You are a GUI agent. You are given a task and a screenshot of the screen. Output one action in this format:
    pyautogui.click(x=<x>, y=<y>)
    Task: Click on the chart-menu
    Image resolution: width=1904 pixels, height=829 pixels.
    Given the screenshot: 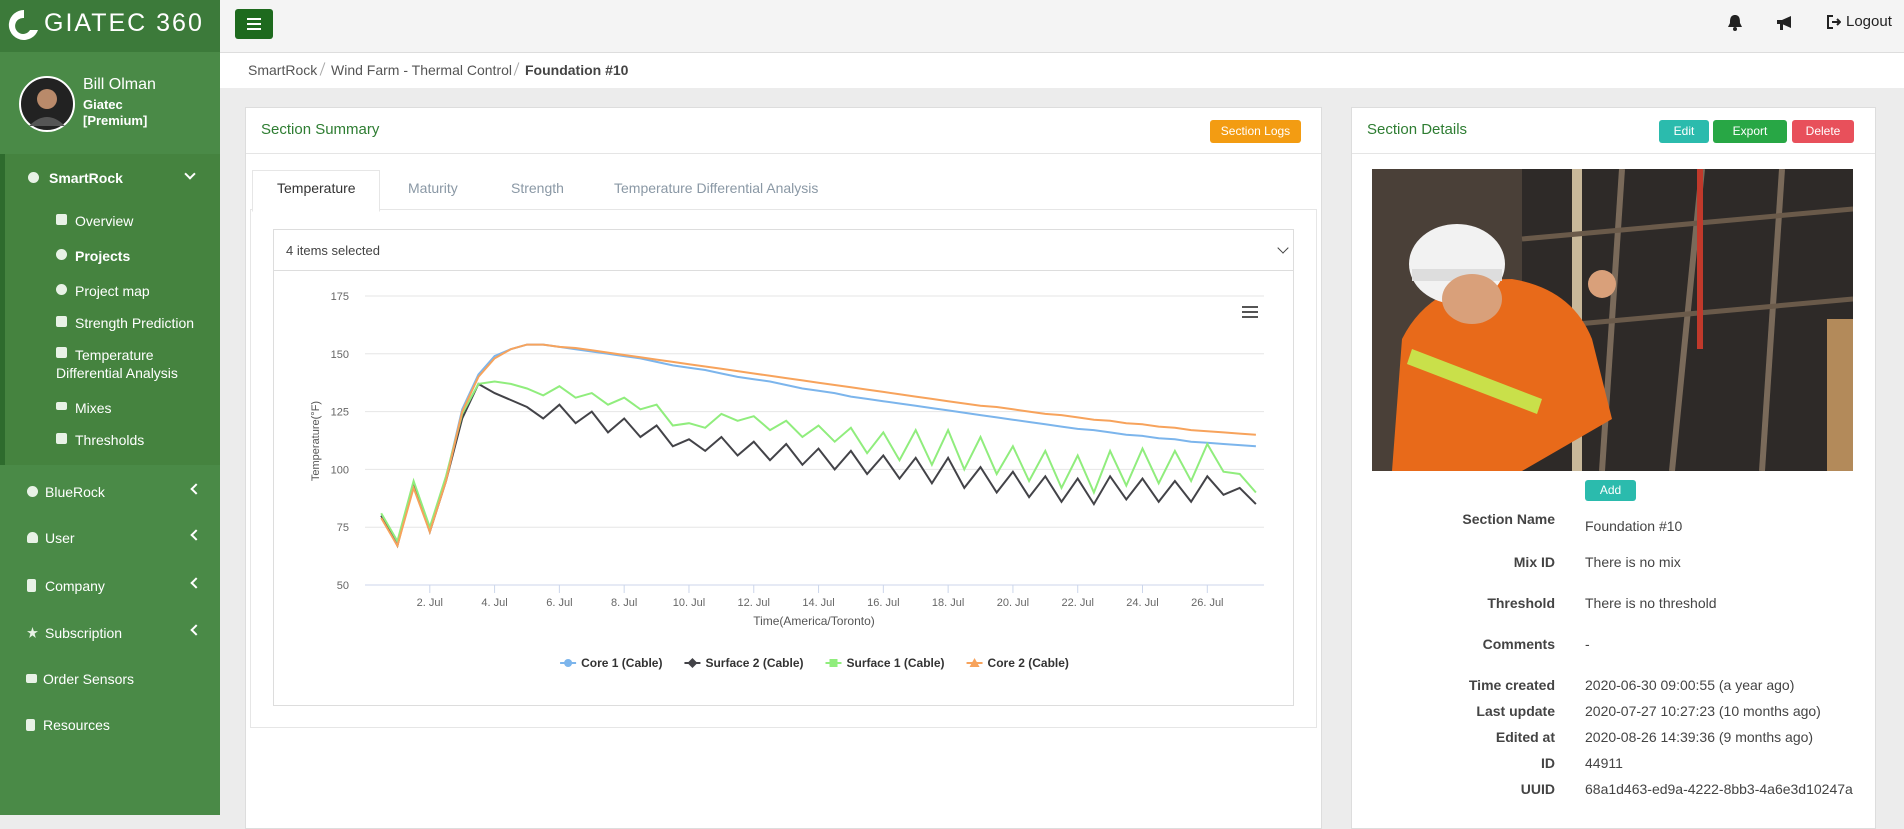 What is the action you would take?
    pyautogui.click(x=1250, y=312)
    